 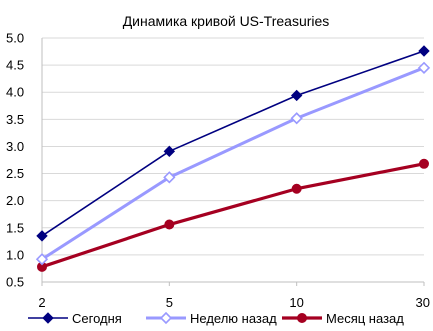 I want to click on y-tick-label-6: 3.5, so click(x=15, y=119).